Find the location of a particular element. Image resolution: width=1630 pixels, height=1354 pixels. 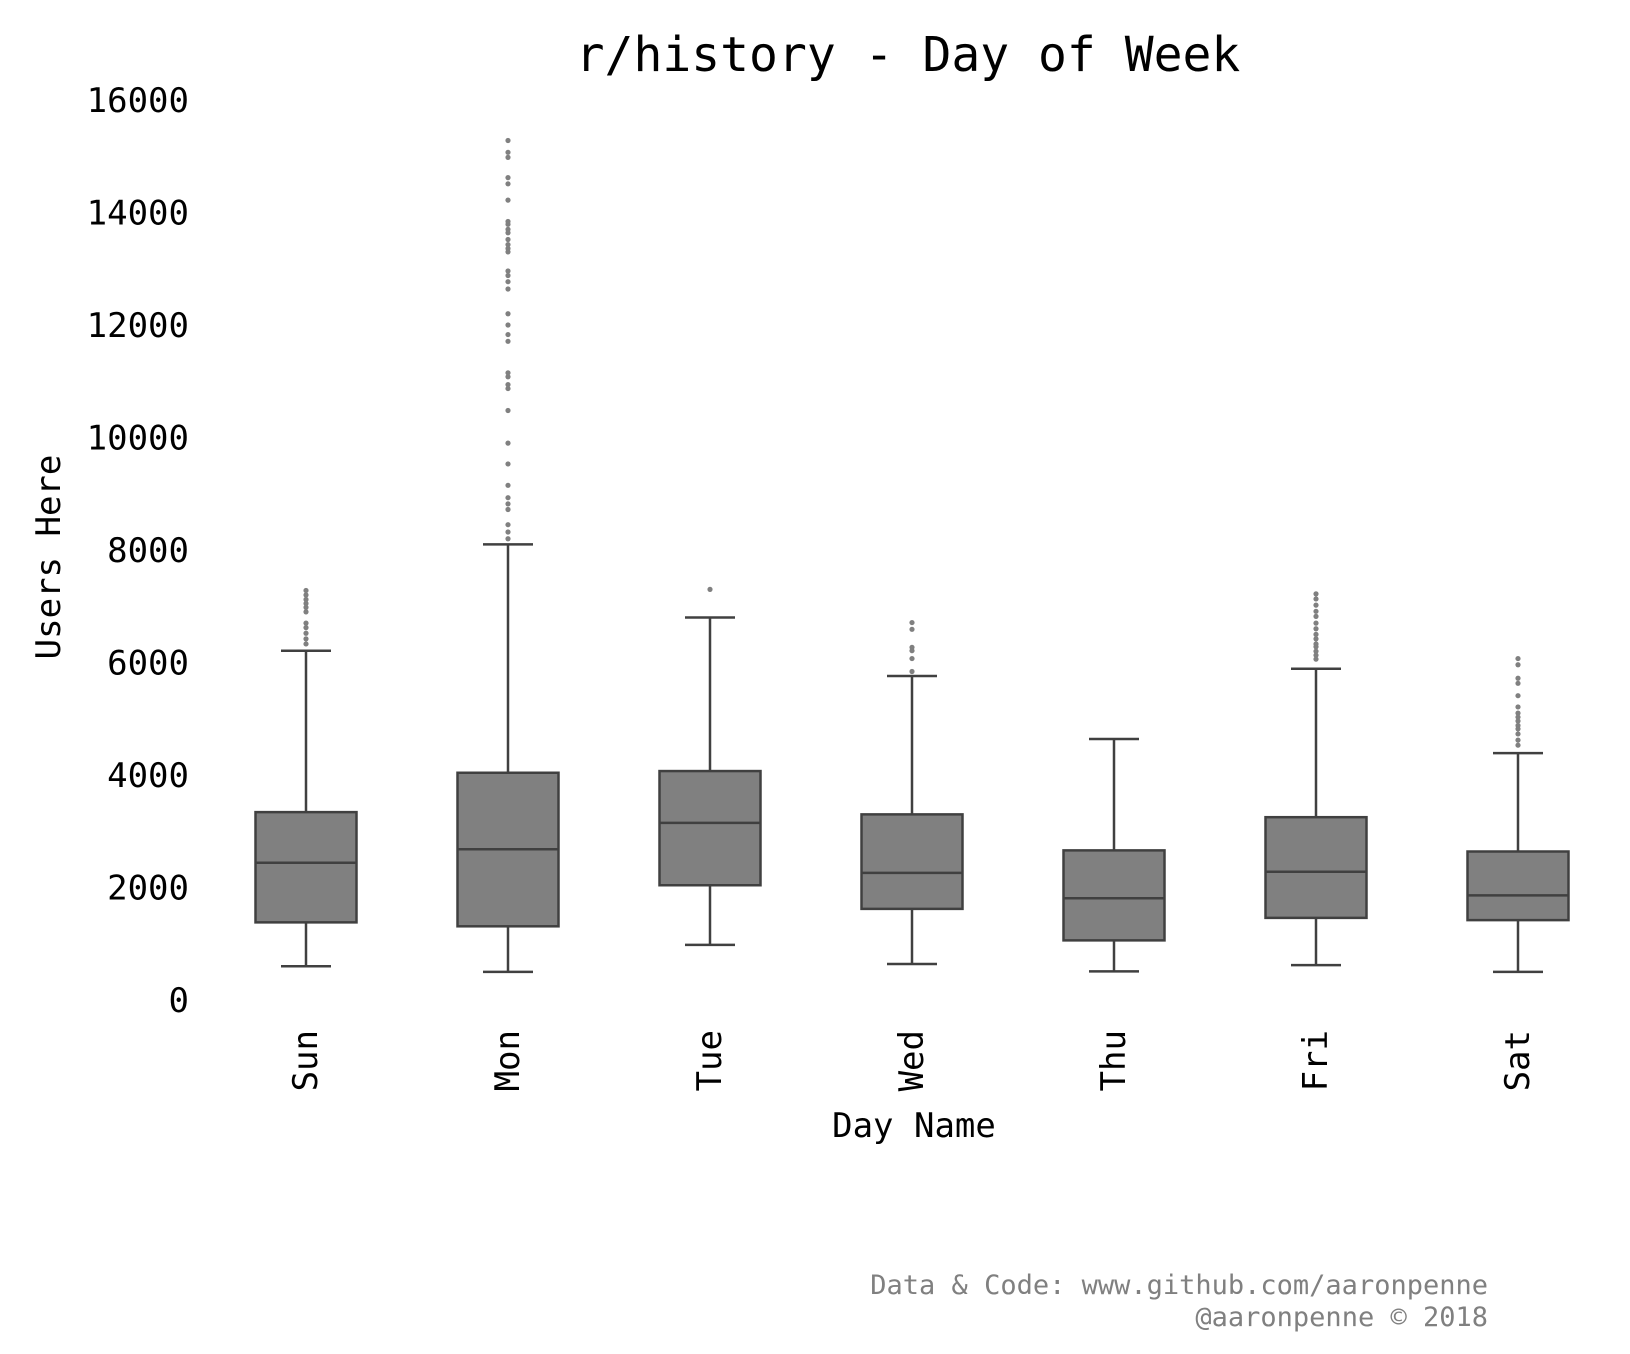

chart-title: r/history - Day of Week is located at coordinates (908, 55).